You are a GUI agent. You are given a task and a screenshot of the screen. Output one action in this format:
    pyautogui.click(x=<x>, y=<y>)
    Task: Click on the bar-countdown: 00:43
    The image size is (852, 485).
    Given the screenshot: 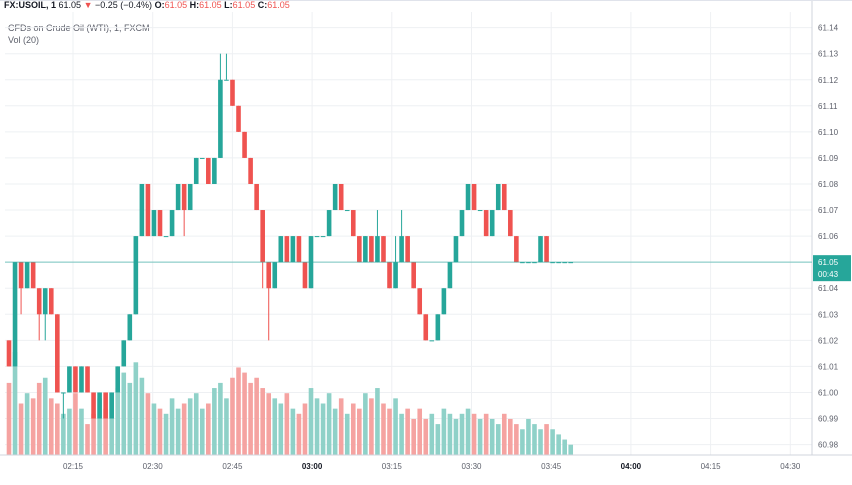 What is the action you would take?
    pyautogui.click(x=828, y=274)
    